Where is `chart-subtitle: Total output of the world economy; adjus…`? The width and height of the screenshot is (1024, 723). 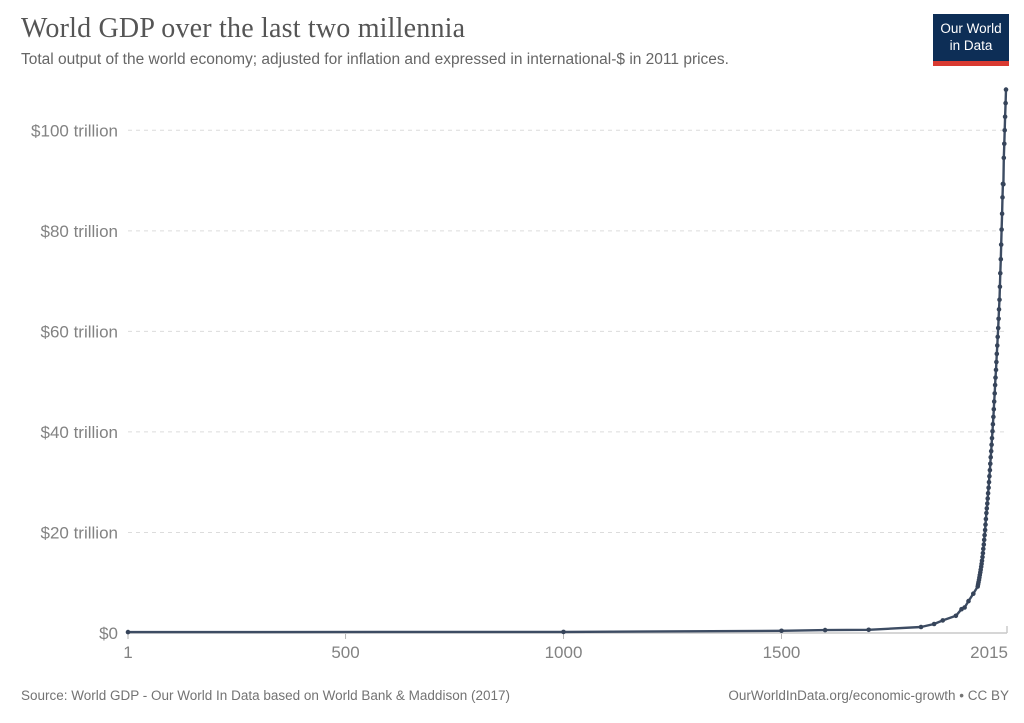 chart-subtitle: Total output of the world economy; adjus… is located at coordinates (375, 59).